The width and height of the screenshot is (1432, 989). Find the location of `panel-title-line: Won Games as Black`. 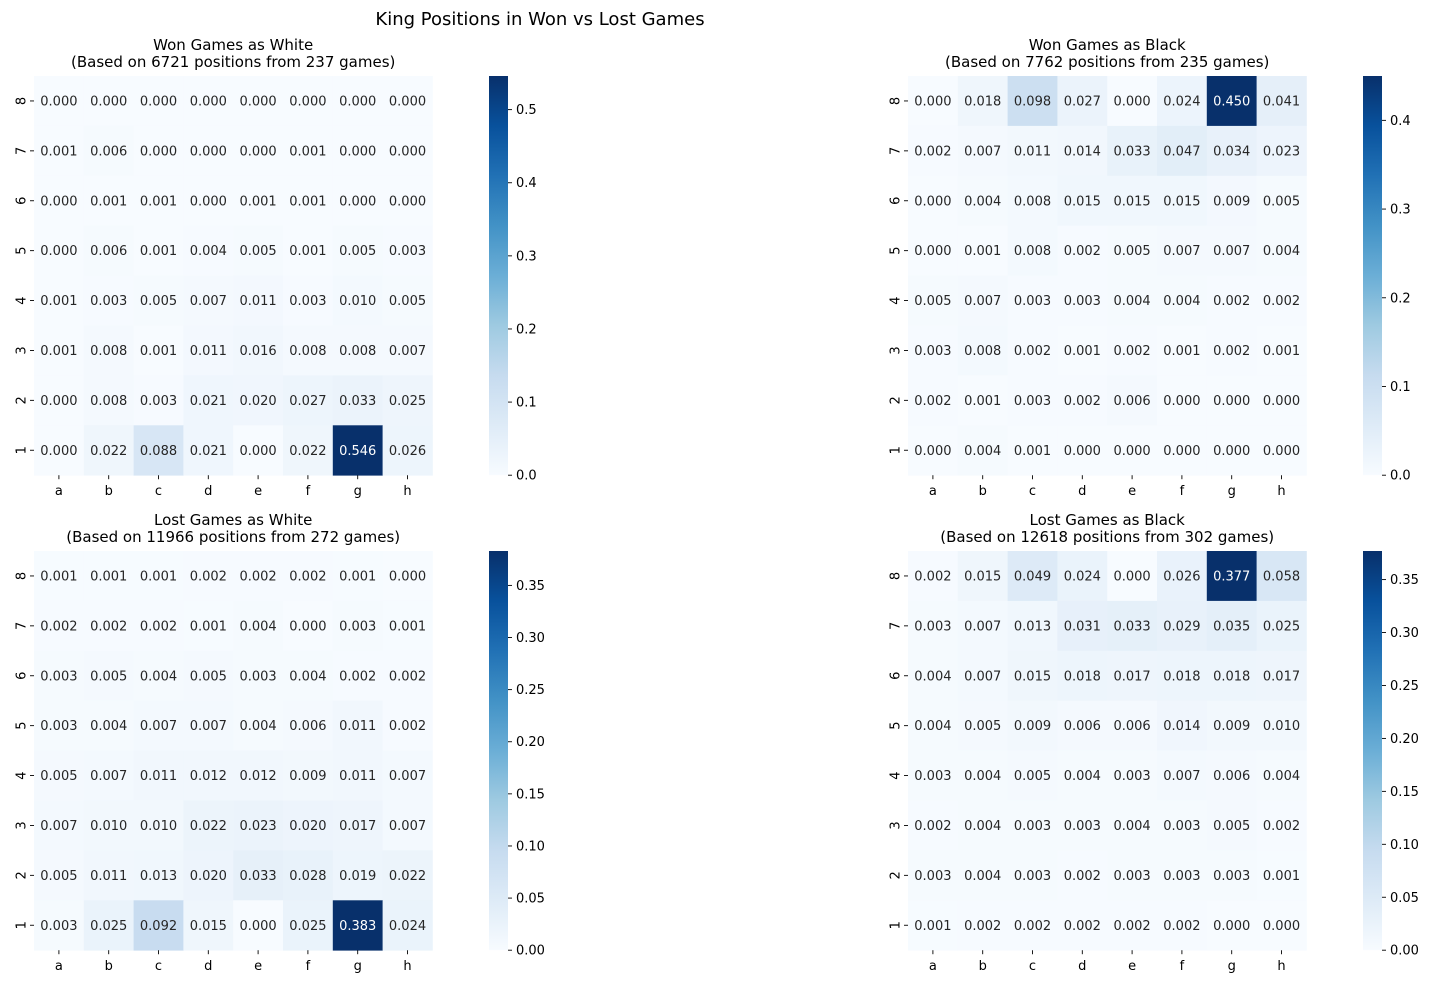

panel-title-line: Won Games as Black is located at coordinates (1107, 45).